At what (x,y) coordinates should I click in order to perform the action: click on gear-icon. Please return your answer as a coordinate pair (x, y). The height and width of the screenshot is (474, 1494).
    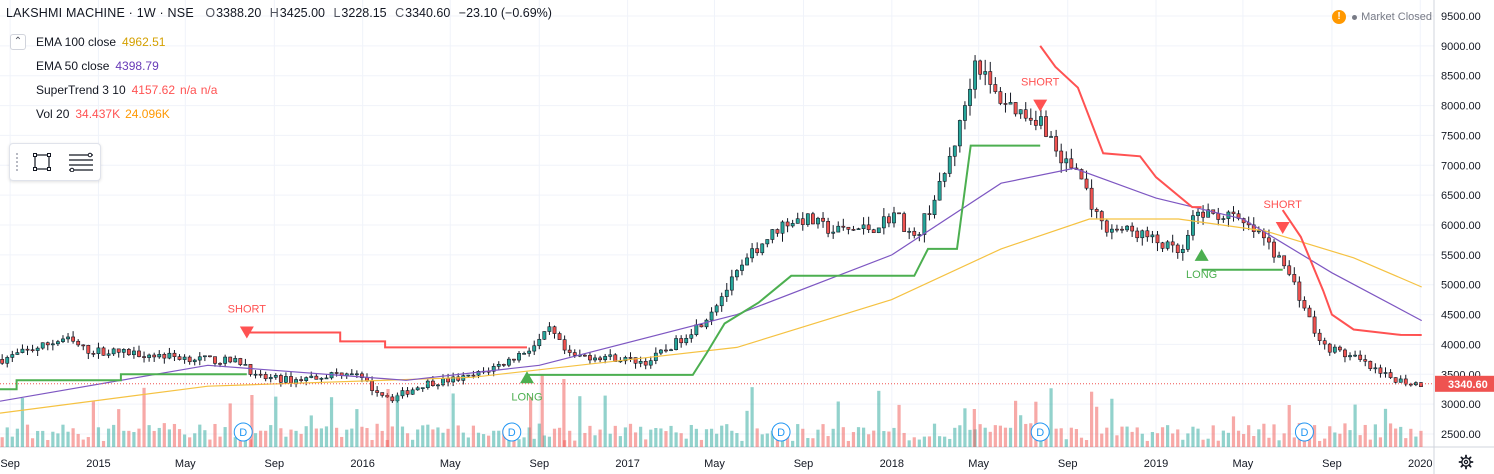
    Looking at the image, I should click on (1466, 462).